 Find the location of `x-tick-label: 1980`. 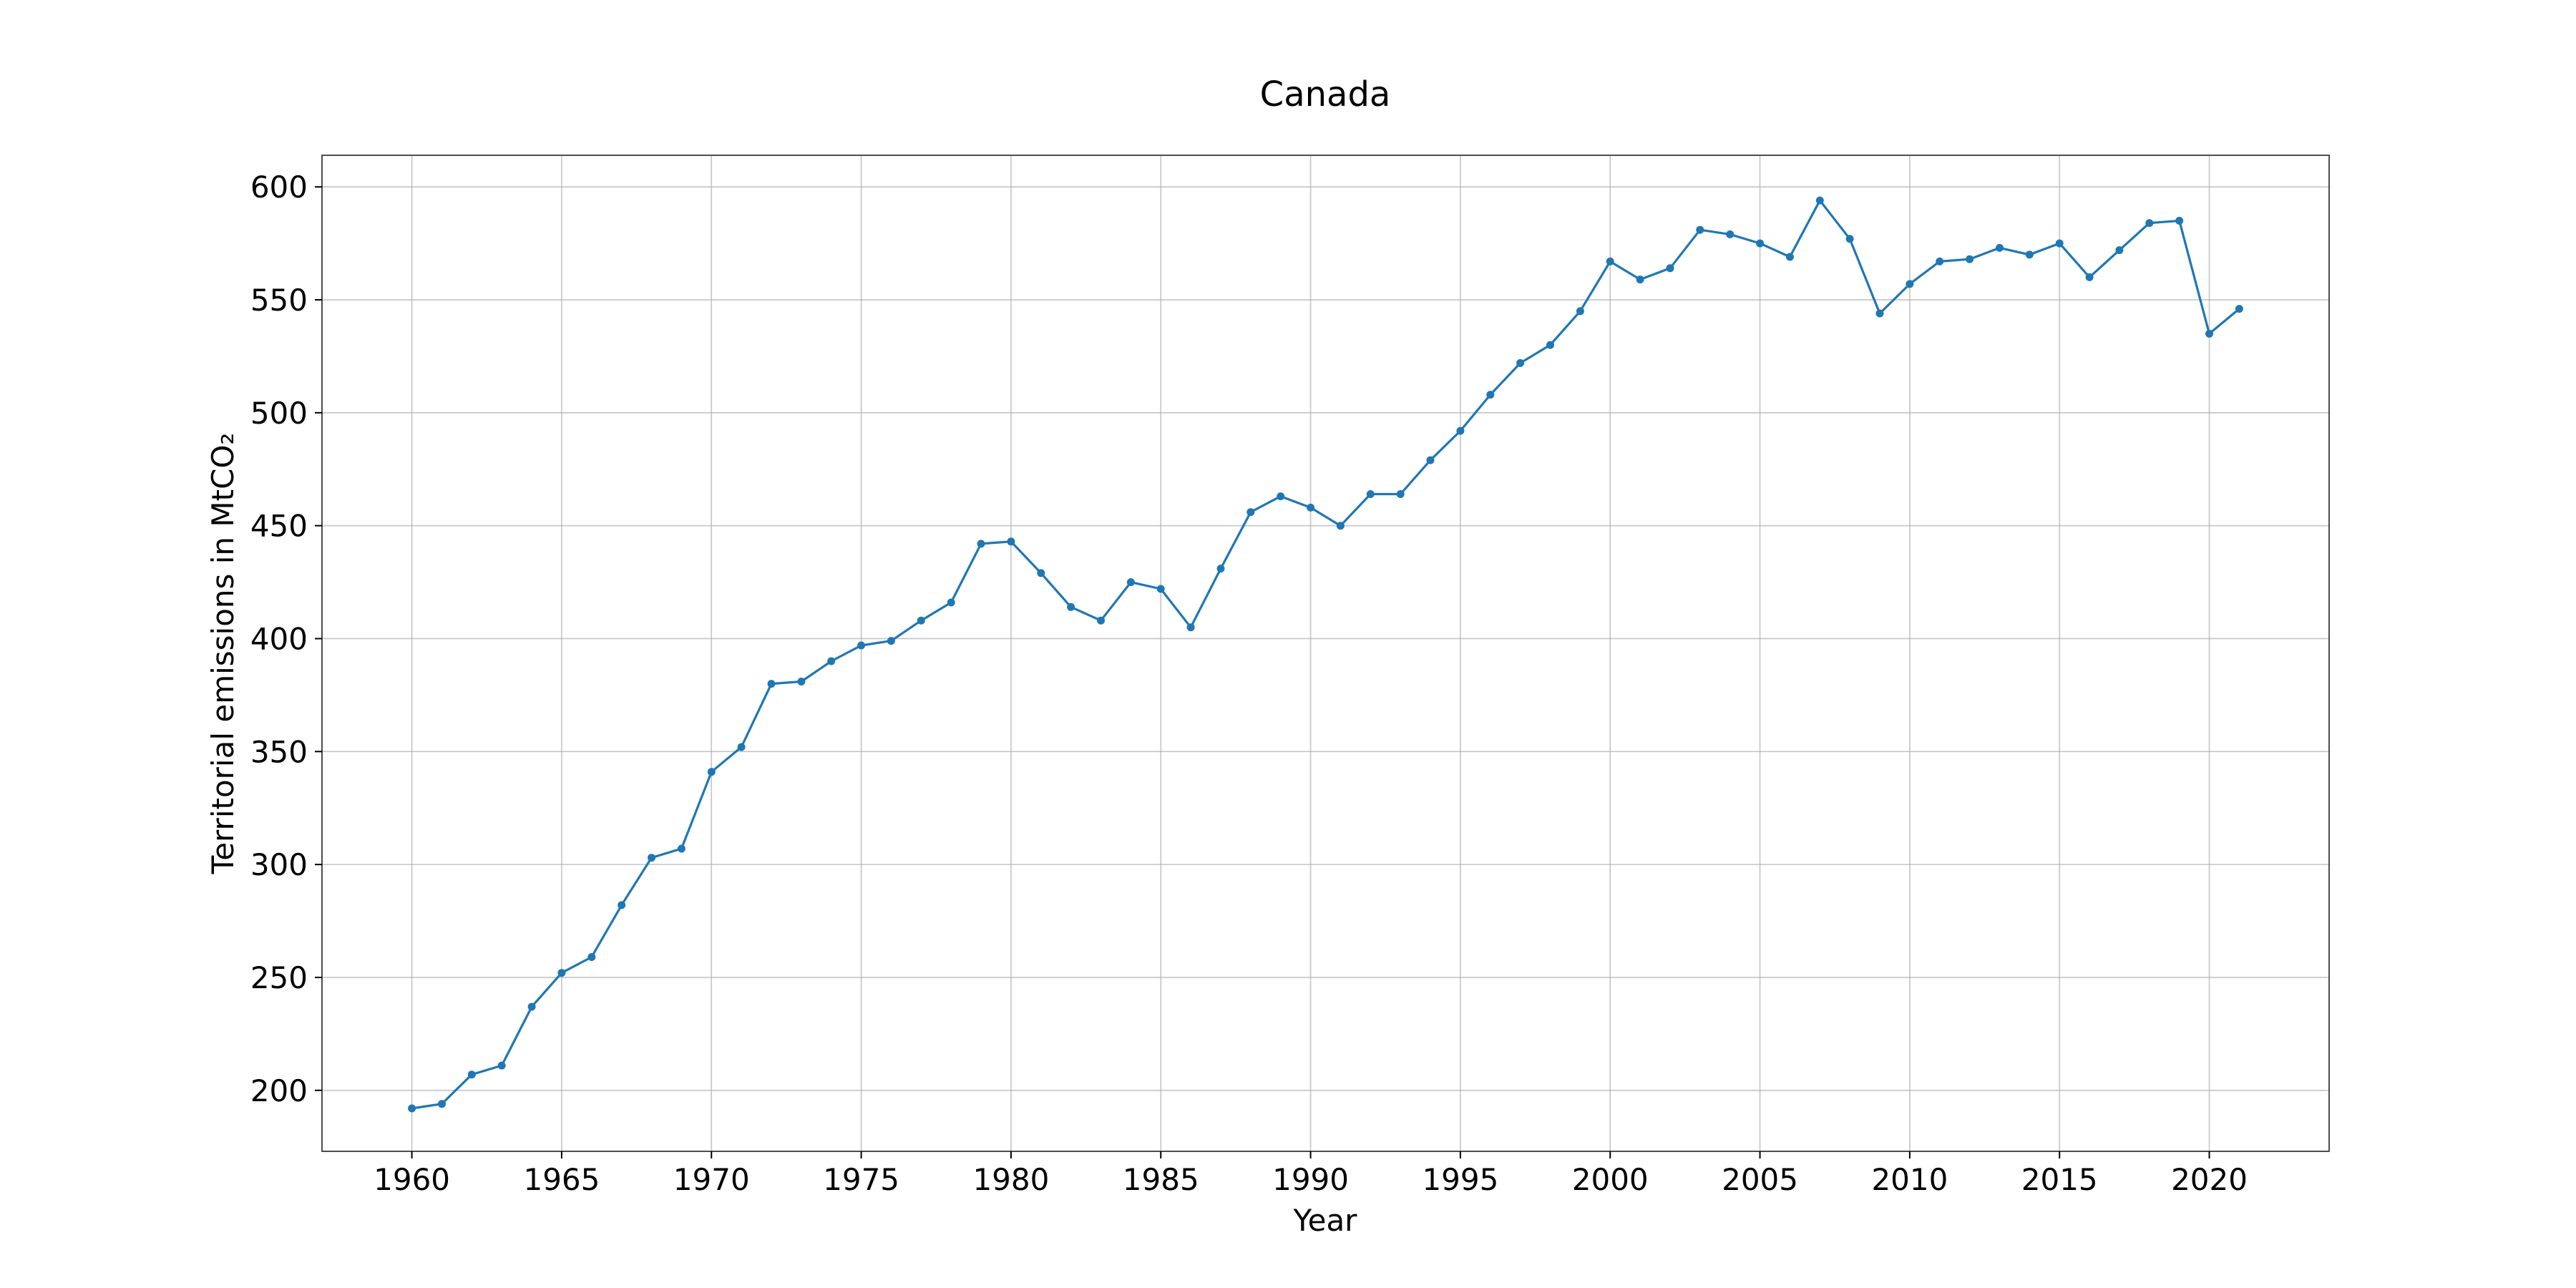

x-tick-label: 1980 is located at coordinates (1010, 1179).